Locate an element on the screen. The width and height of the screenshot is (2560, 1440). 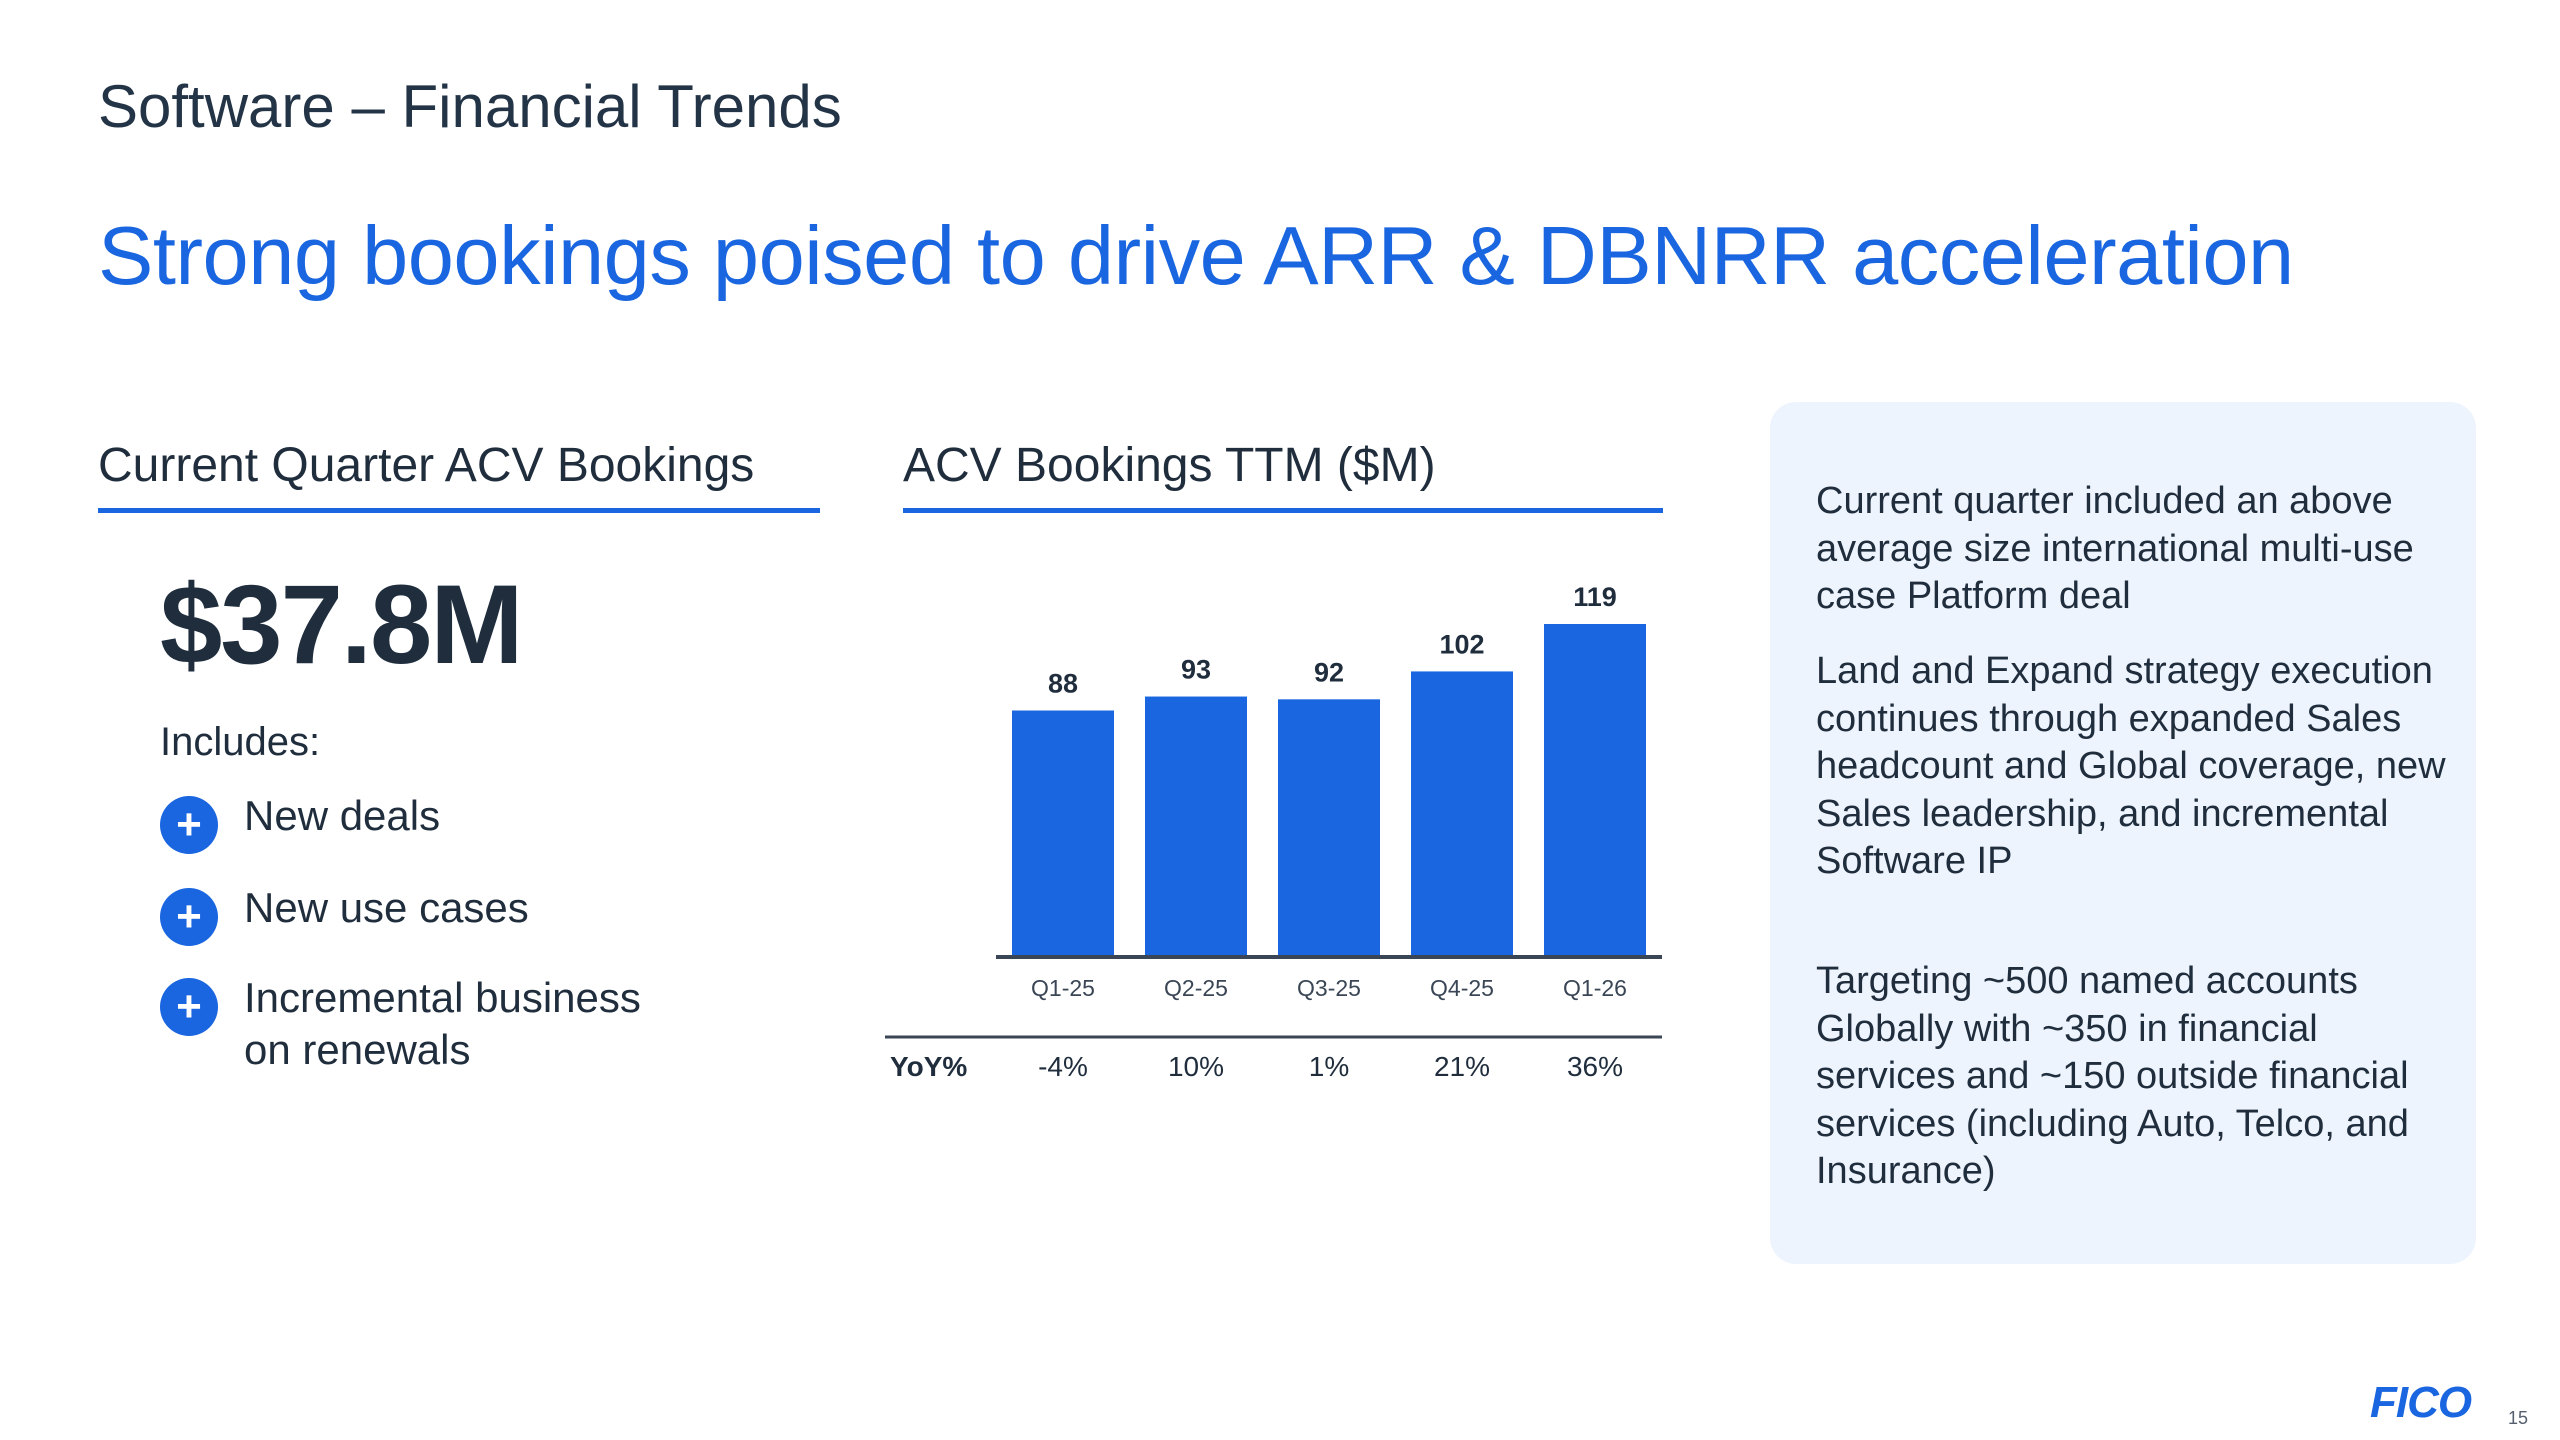
fico-logo: FICO is located at coordinates (2421, 1402).